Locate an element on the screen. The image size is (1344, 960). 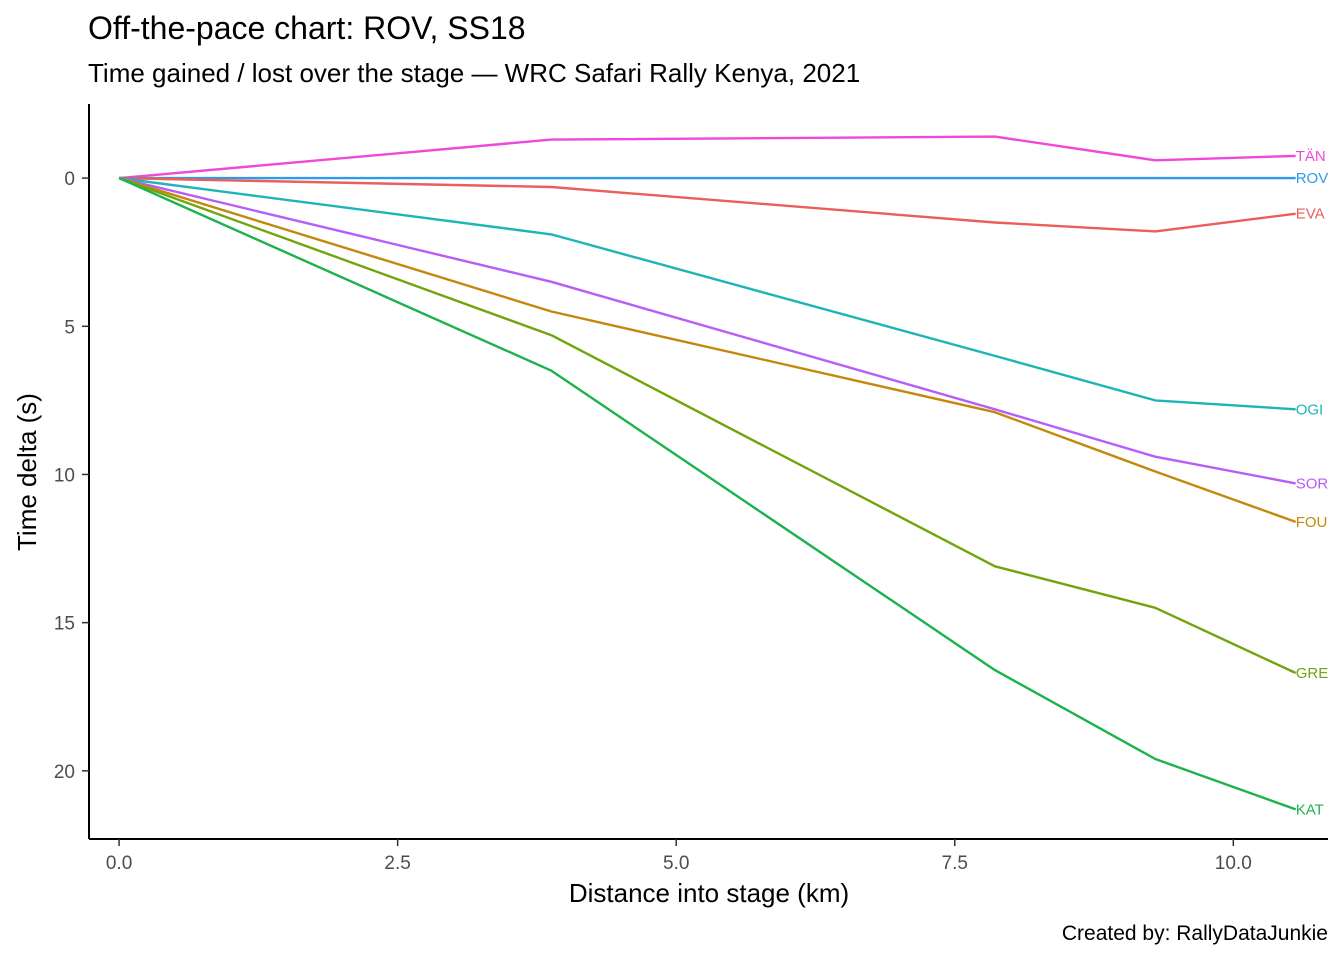
x-tick-label: 10.0 is located at coordinates (1233, 863).